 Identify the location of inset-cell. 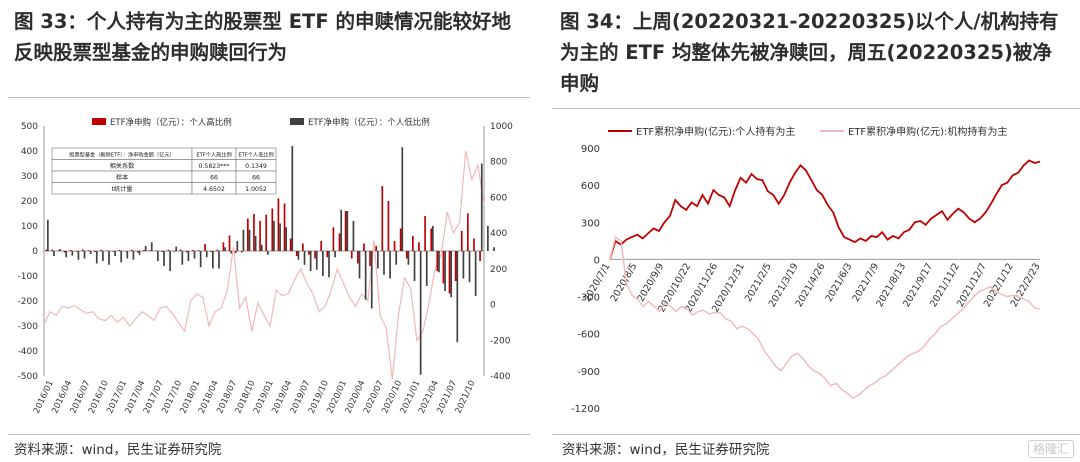
(256, 188).